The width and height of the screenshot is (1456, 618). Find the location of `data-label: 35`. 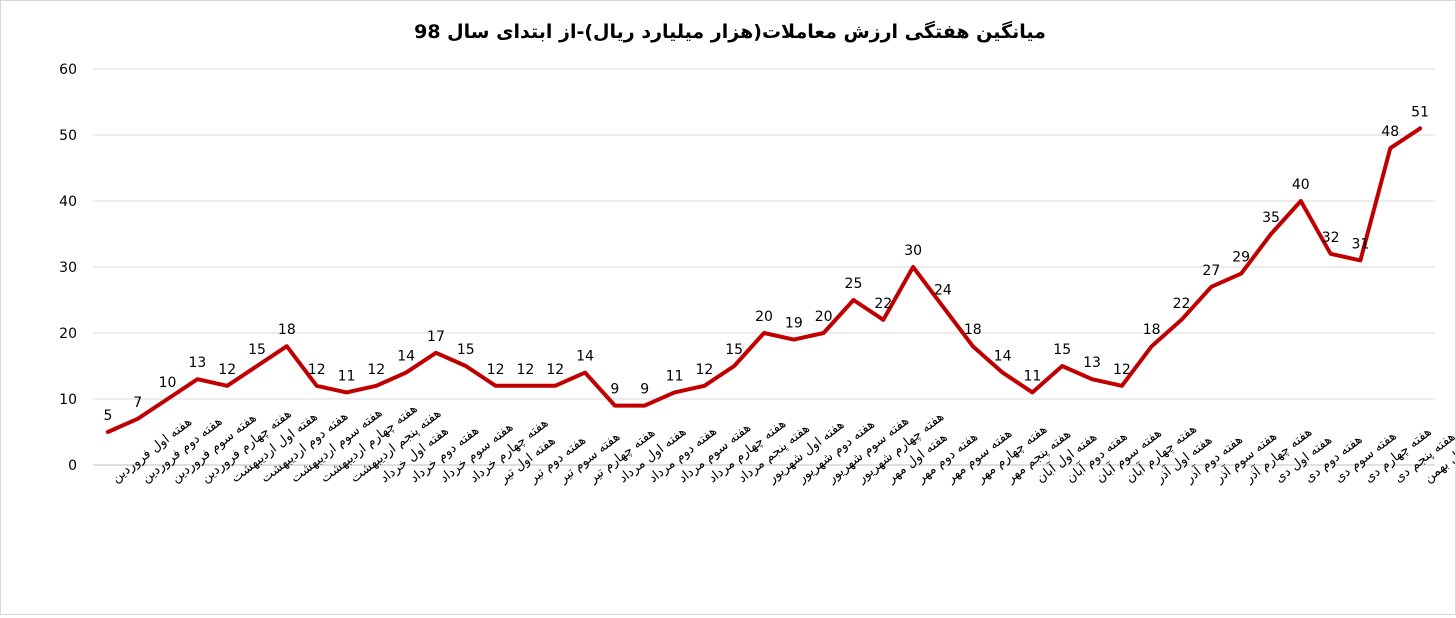

data-label: 35 is located at coordinates (1271, 218).